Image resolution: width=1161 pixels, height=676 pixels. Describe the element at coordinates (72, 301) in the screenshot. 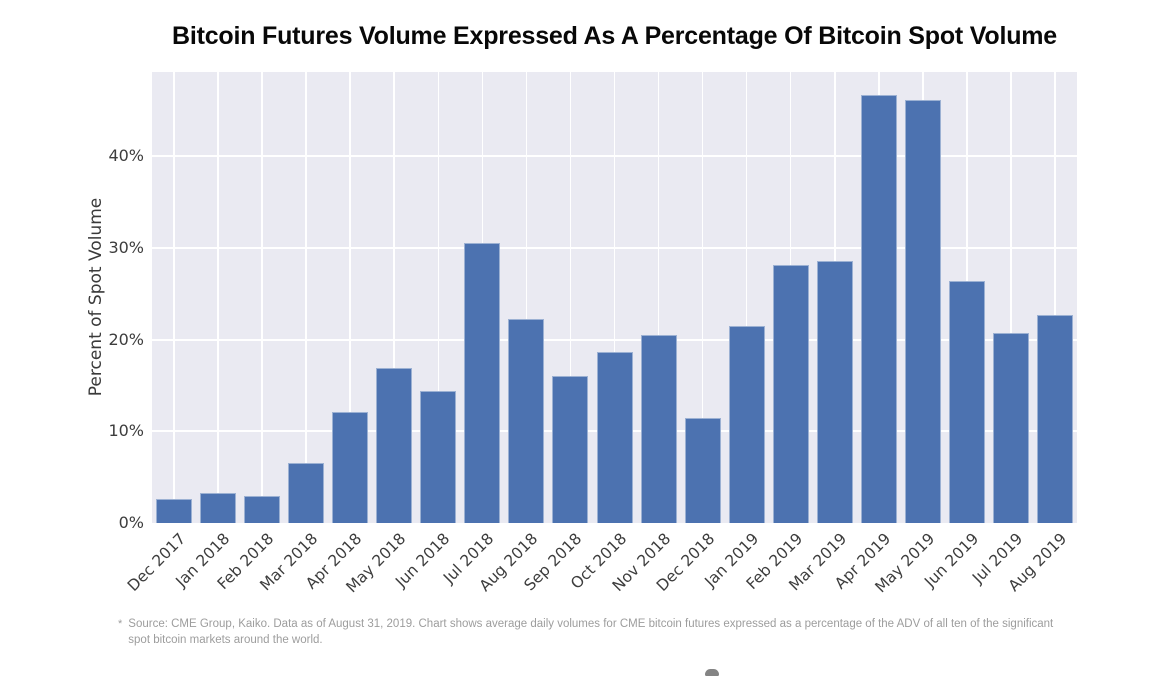

I see `y-axis: 0% 10% 20% 30% 40%` at that location.